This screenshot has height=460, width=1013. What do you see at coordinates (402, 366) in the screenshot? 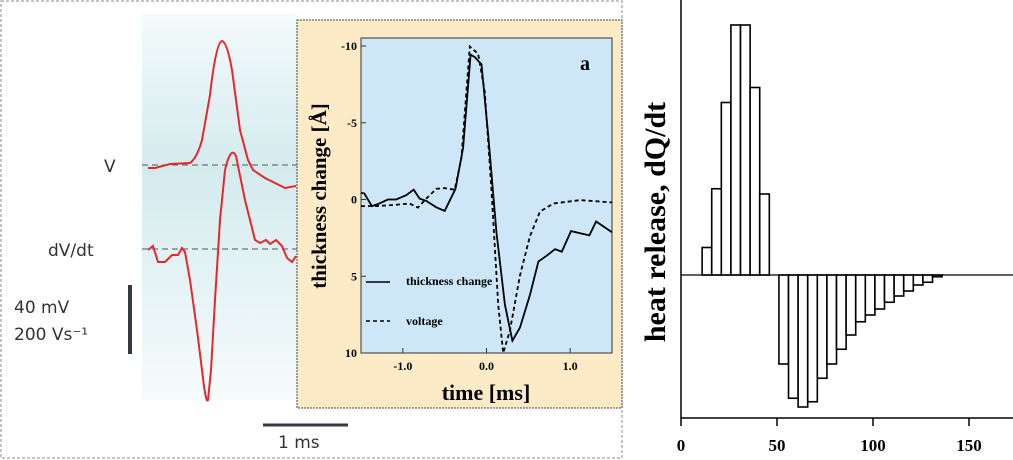
I see `x-tick-label: -1.0` at bounding box center [402, 366].